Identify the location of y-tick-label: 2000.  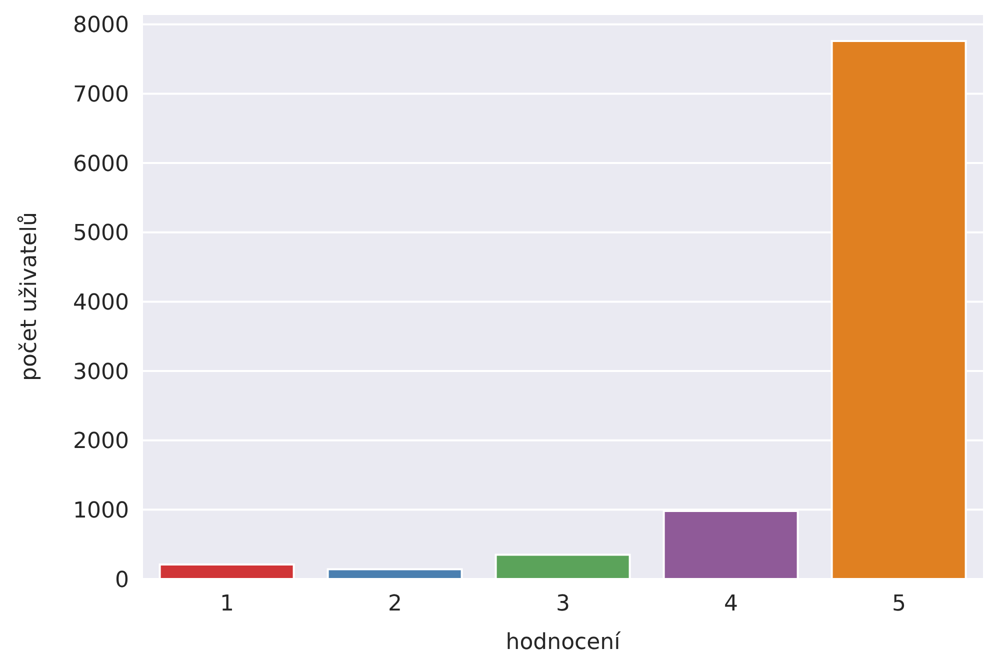
(101, 441).